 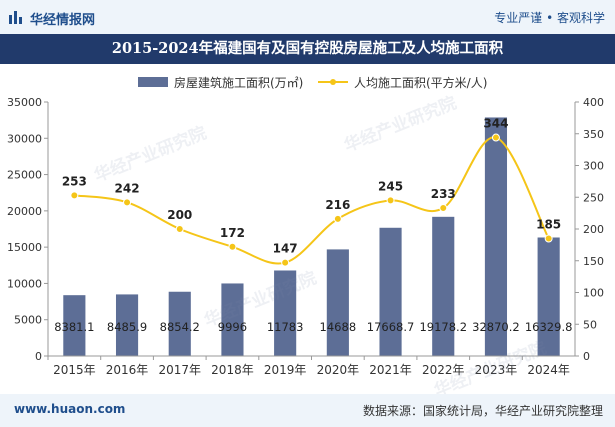 I want to click on x-tick-label: 2018年, so click(x=232, y=370).